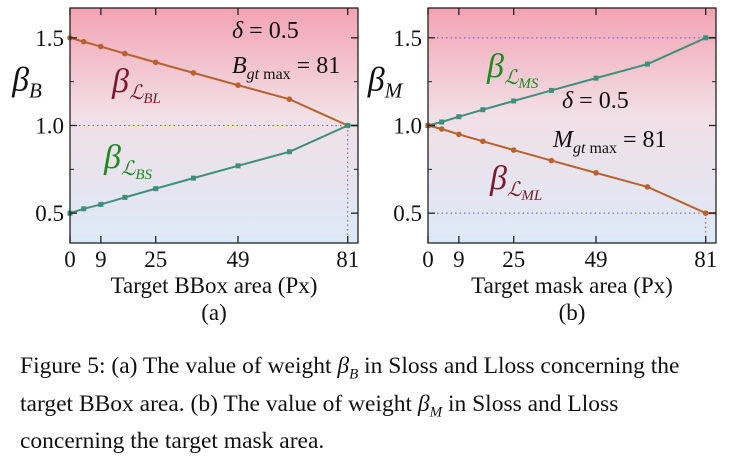  I want to click on caption-part1: Figure 5: (a) The value of weight, so click(179, 366).